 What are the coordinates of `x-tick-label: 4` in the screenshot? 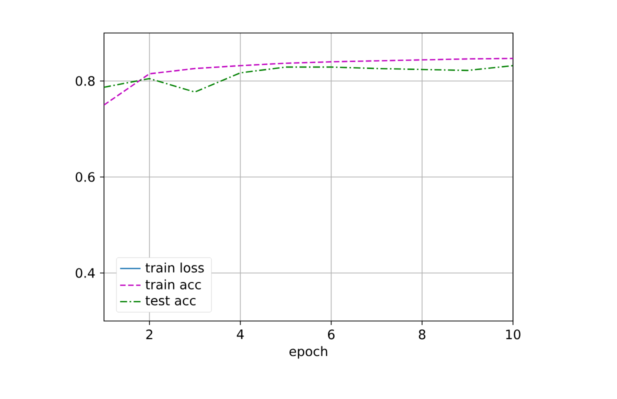 It's located at (240, 334).